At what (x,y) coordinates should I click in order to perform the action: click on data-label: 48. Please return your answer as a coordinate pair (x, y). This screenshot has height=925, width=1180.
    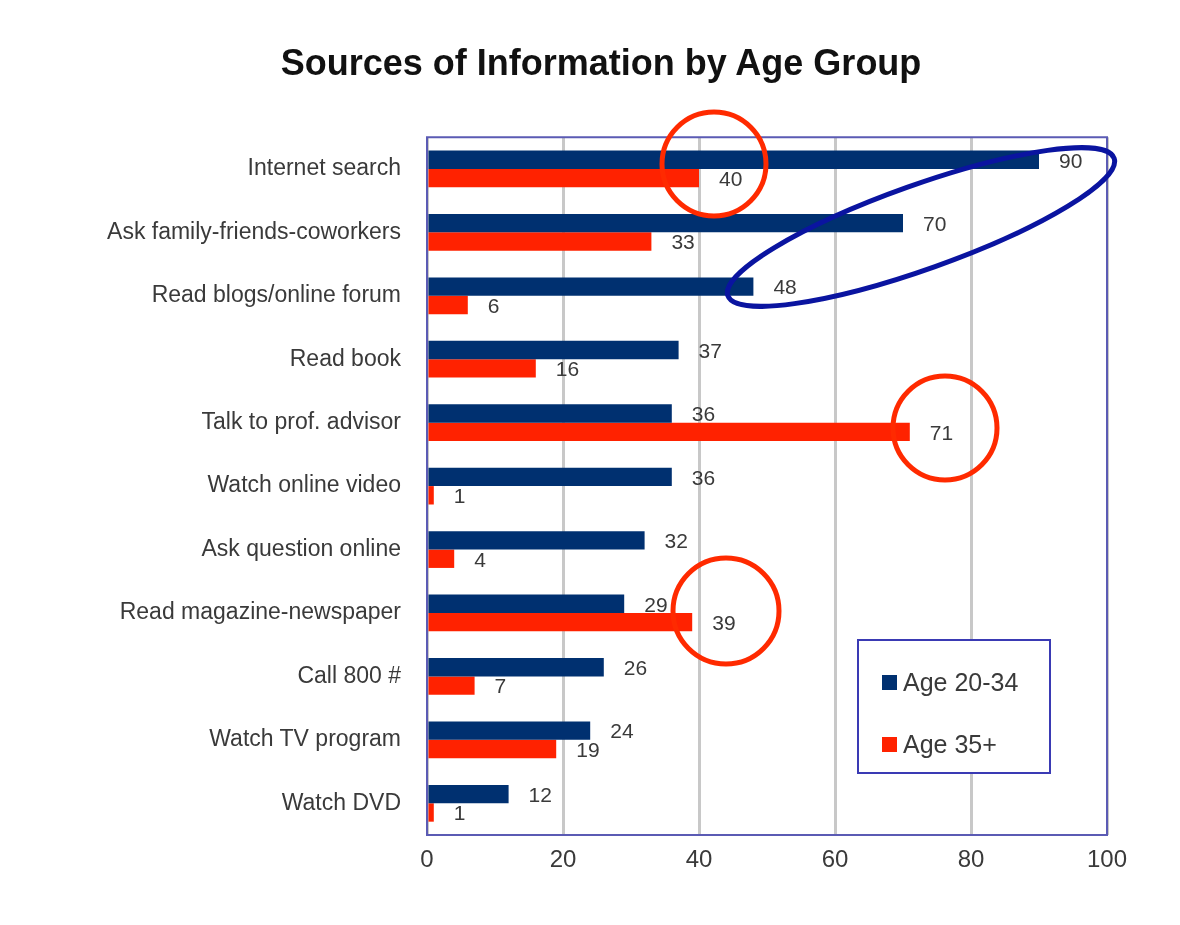
    Looking at the image, I should click on (785, 287).